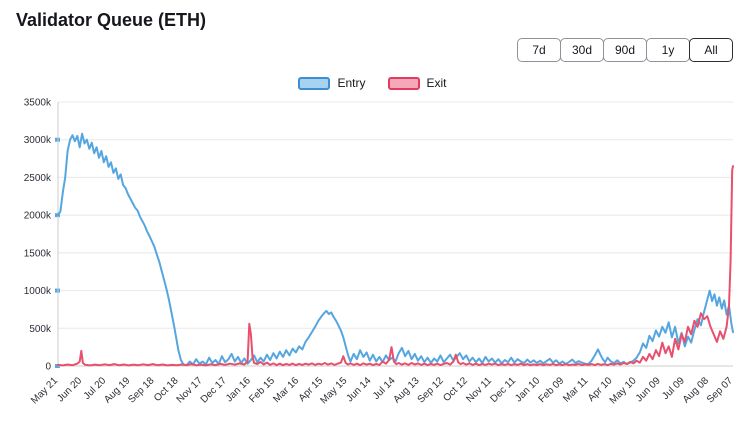 This screenshot has height=430, width=745. What do you see at coordinates (38, 253) in the screenshot?
I see `svg-text: 1500k` at bounding box center [38, 253].